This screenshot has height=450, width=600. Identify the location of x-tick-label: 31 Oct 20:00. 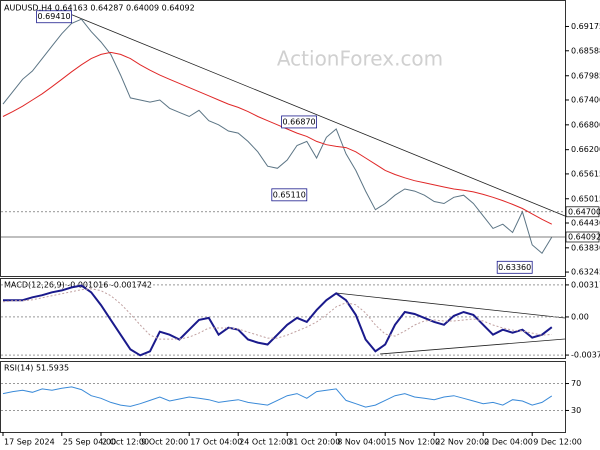
(314, 442).